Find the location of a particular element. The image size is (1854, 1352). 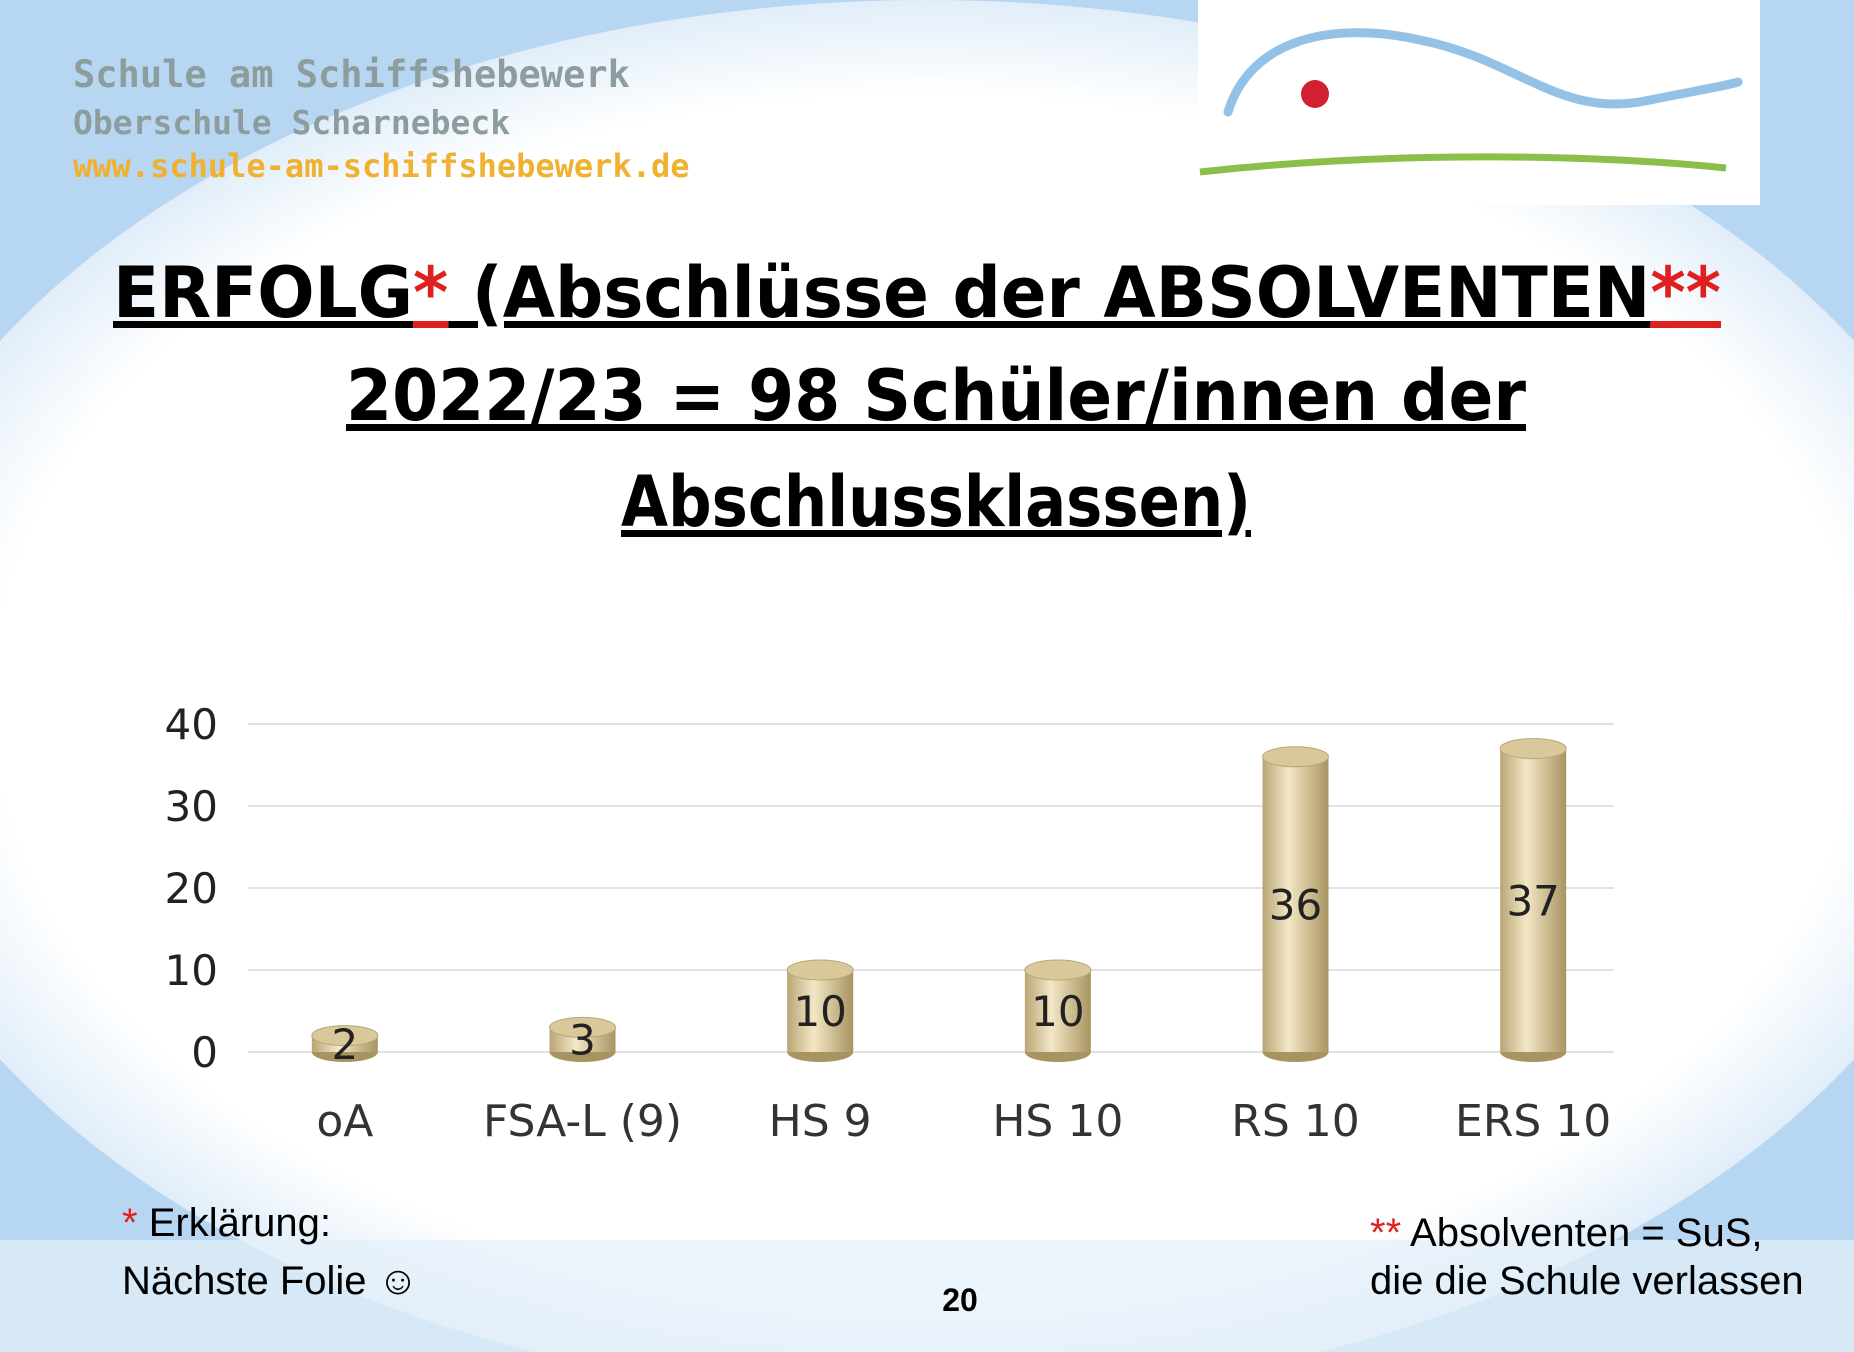

bottom-band is located at coordinates (927, 1296).